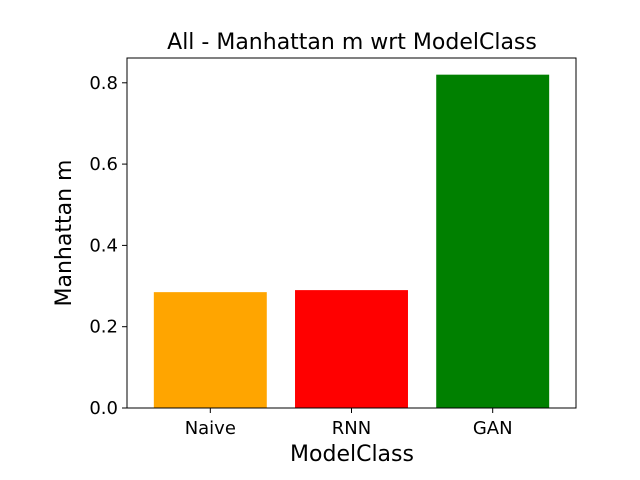  Describe the element at coordinates (351, 428) in the screenshot. I see `x-tick-label: RNN` at that location.